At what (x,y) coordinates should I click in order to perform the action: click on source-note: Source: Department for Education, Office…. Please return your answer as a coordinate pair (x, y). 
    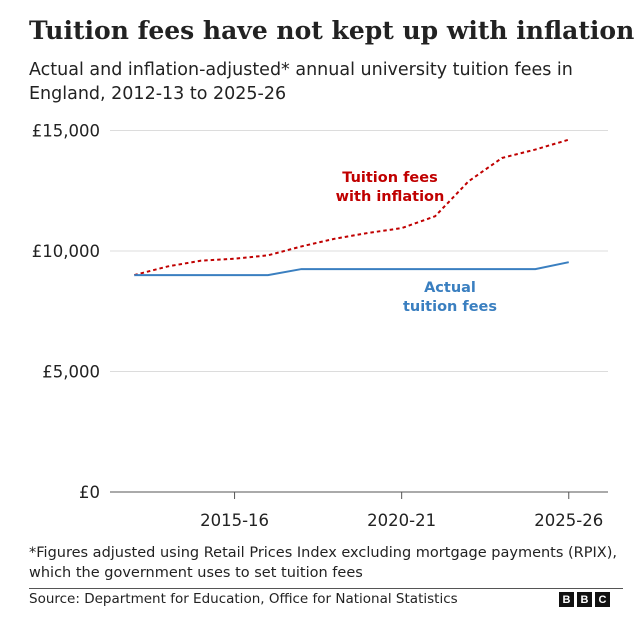
    Looking at the image, I should click on (243, 599).